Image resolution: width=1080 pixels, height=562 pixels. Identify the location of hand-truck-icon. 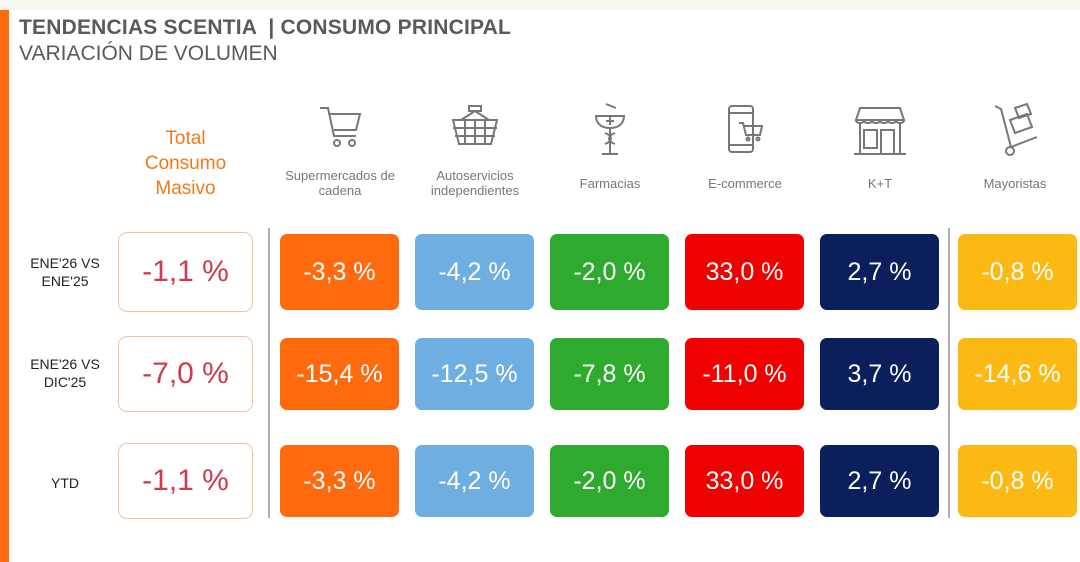
(1016, 129).